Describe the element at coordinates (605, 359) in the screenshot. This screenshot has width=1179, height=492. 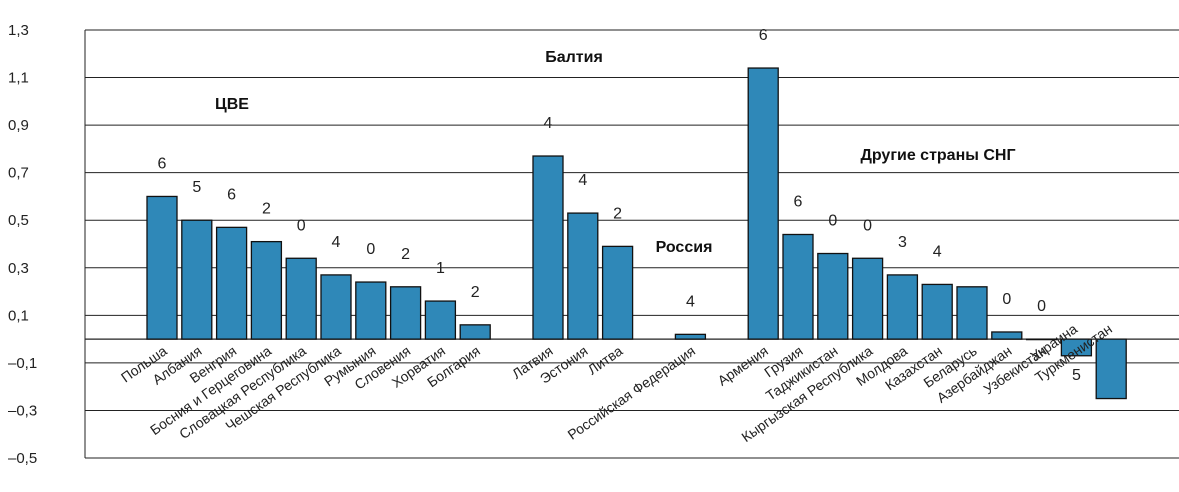
I see `category-label: Литва` at that location.